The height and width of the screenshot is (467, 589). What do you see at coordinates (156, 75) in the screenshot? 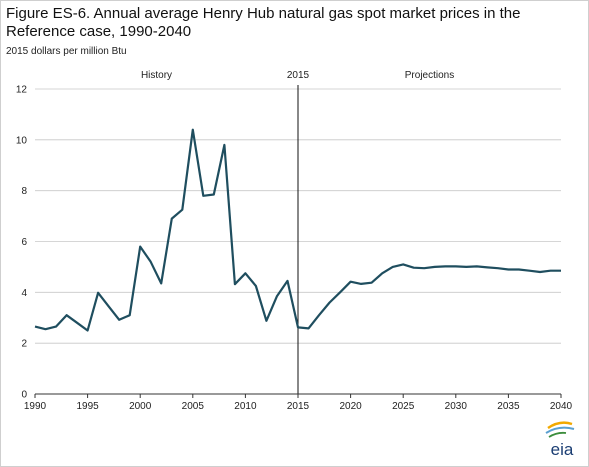
I see `history-label: History` at bounding box center [156, 75].